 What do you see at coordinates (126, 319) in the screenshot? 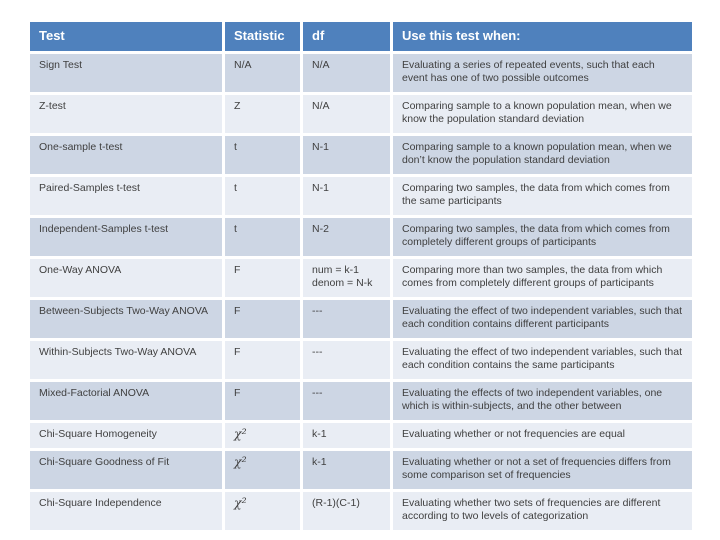
I see `cell-test: Between-Subjects Two-Way ANOVA` at bounding box center [126, 319].